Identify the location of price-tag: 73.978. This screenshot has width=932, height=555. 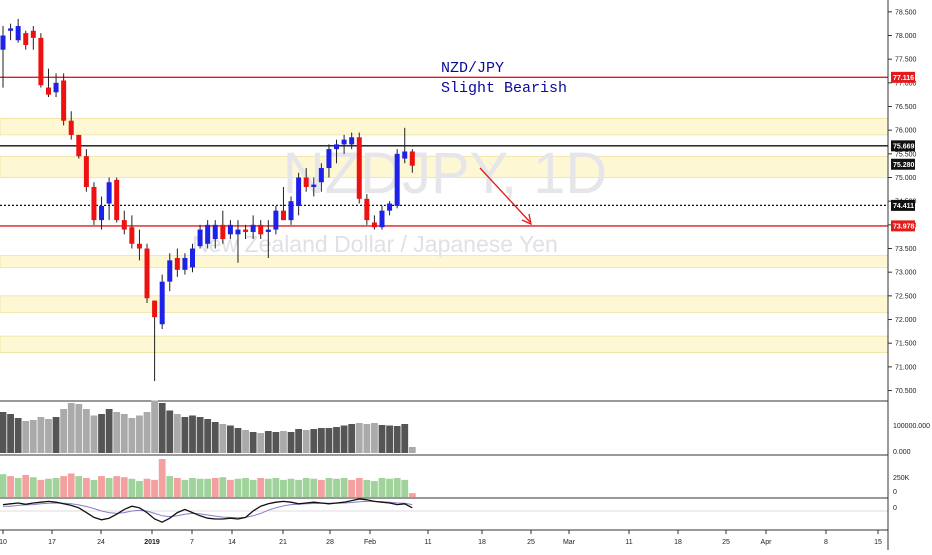
(903, 226).